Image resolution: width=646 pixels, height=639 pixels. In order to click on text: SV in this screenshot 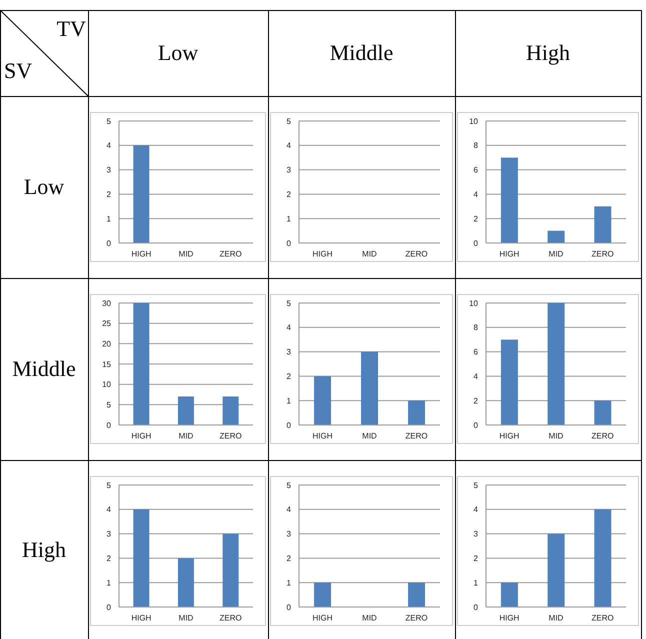, I will do `click(19, 71)`.